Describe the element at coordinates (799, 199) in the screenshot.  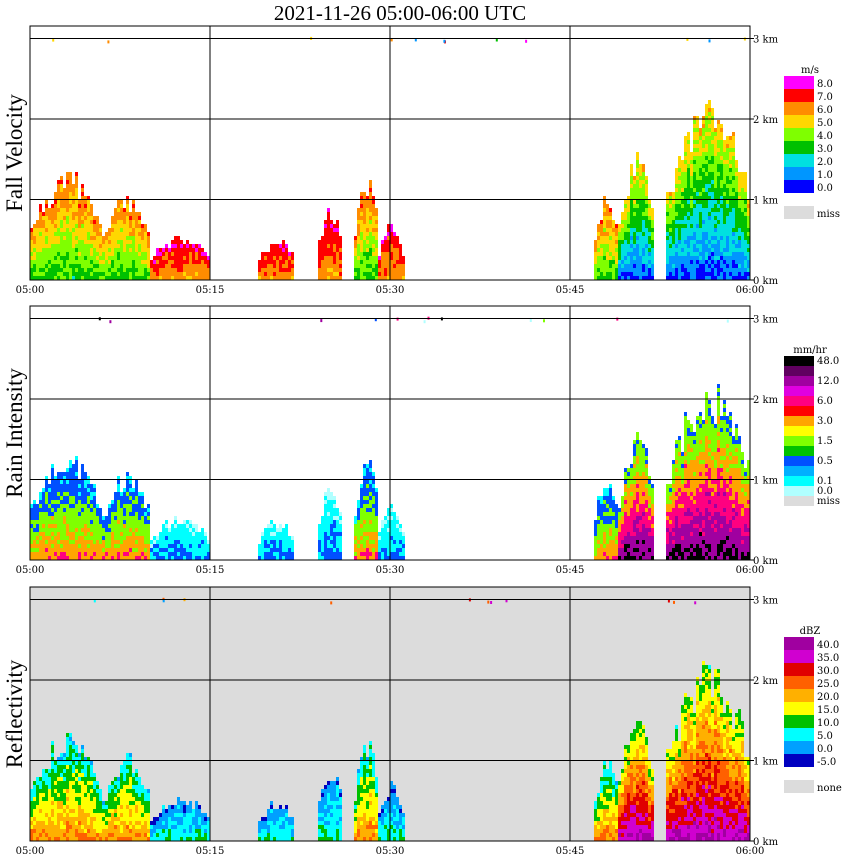
I see `legend-swatch` at that location.